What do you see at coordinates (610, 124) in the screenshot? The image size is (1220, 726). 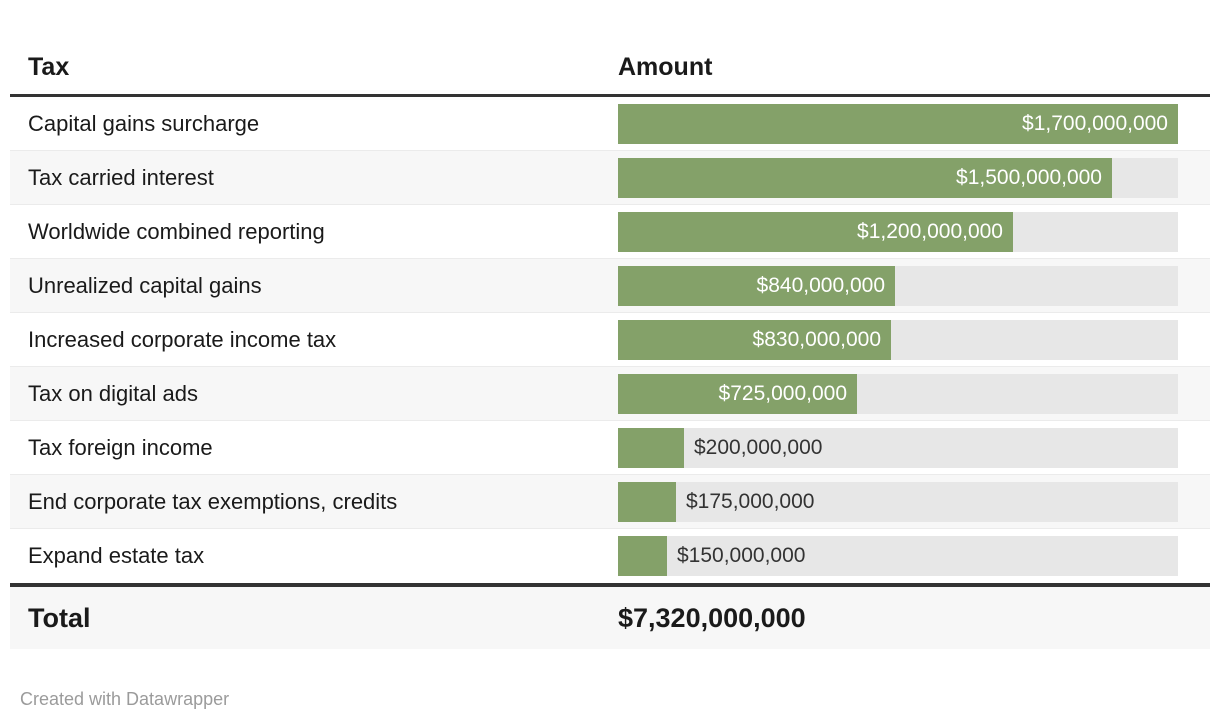 I see `table-row: Capital gains surcharge $1,700,000,000` at bounding box center [610, 124].